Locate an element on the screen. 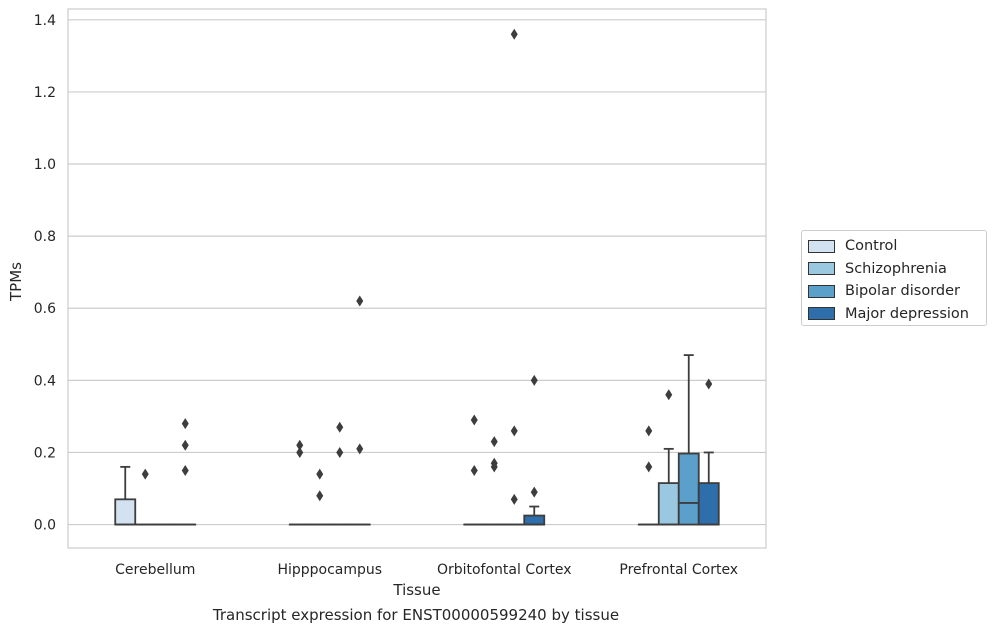 The image size is (997, 634). legend-item: Major depression is located at coordinates (897, 314).